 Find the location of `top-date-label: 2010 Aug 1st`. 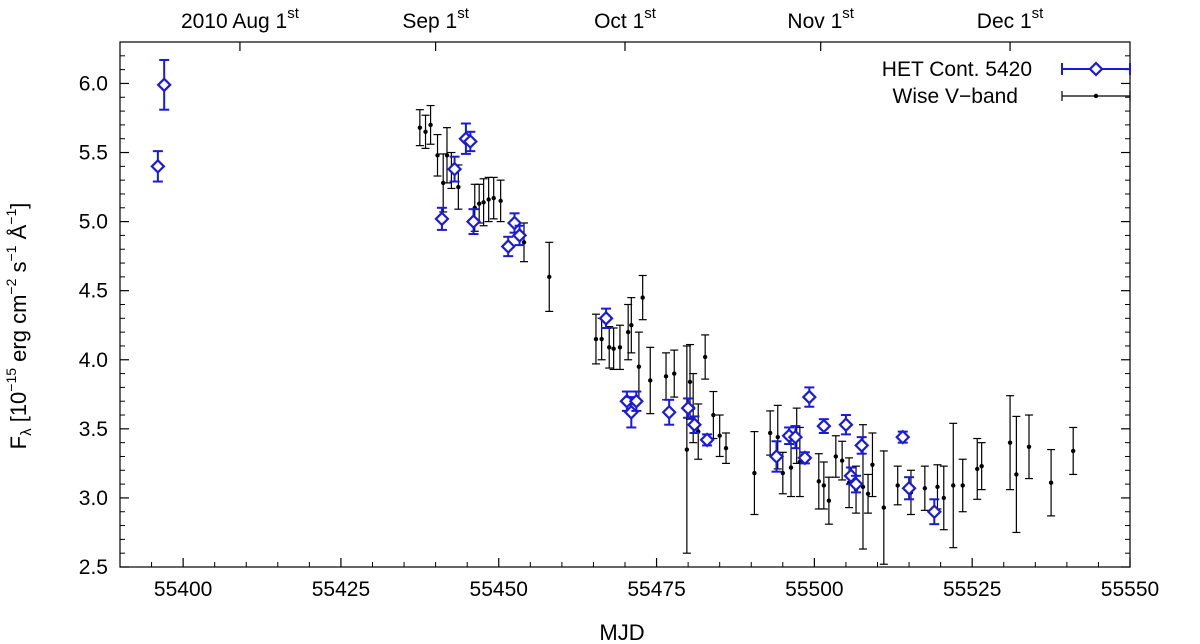

top-date-label: 2010 Aug 1st is located at coordinates (240, 19).